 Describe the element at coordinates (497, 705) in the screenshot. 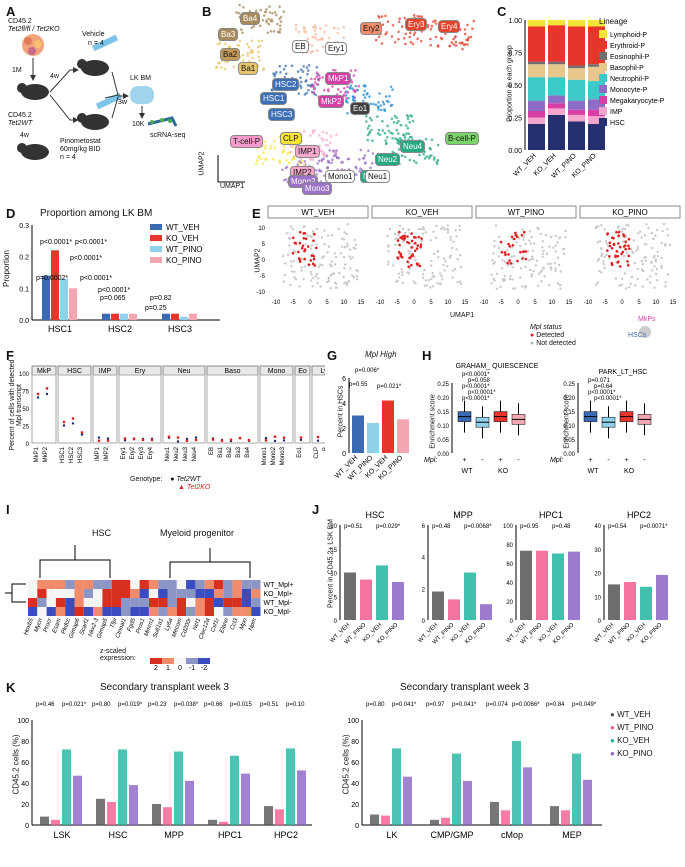

I see `p-value: p=0.074` at that location.